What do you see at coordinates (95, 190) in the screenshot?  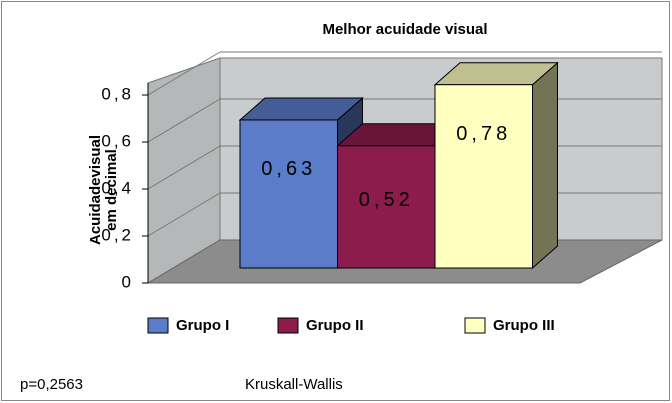 I see `y-axis-label: Acuidadevisual` at bounding box center [95, 190].